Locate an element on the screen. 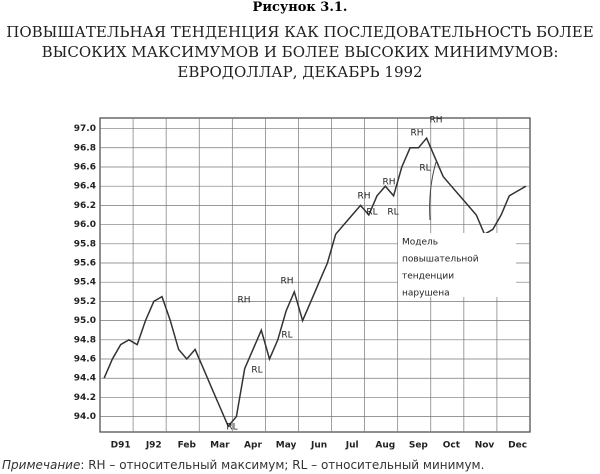  x-tick-label: Aug is located at coordinates (385, 446).